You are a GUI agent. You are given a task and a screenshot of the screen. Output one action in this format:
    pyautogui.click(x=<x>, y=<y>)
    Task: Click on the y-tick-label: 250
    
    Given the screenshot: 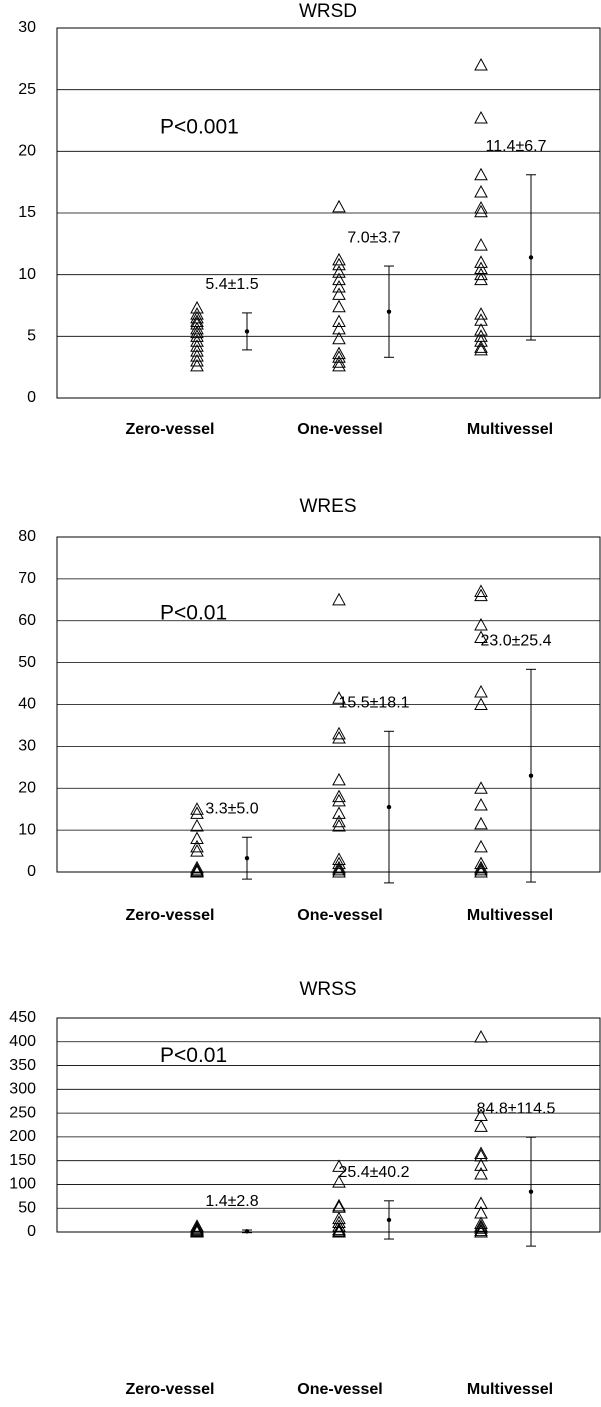 What is the action you would take?
    pyautogui.click(x=22, y=1112)
    